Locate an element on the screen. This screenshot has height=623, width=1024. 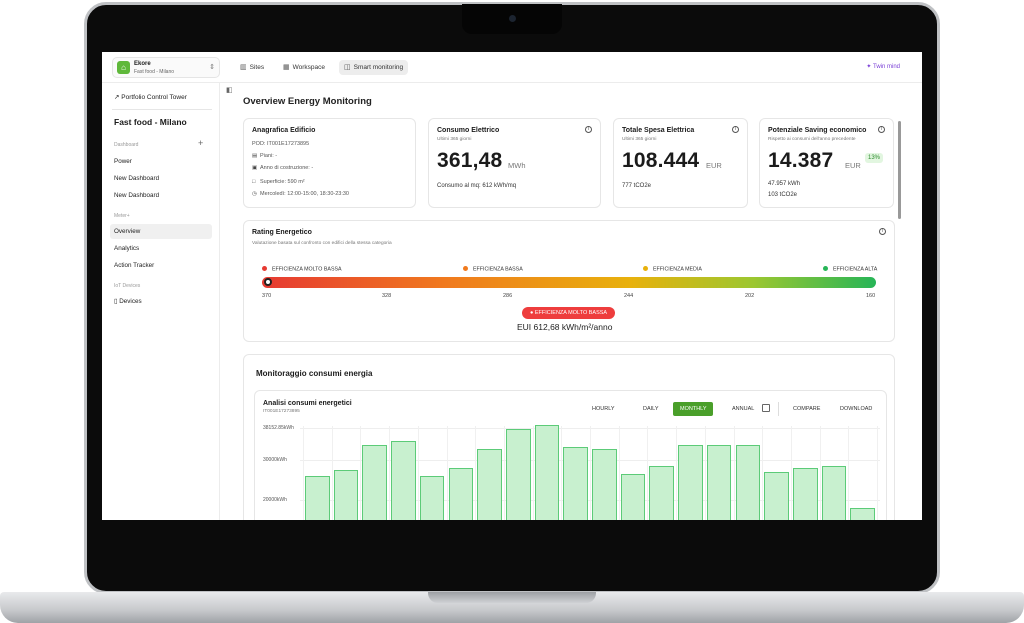
card-subtitle: Rispetto ai consumi dell'anno precedente is located at coordinates (812, 139).